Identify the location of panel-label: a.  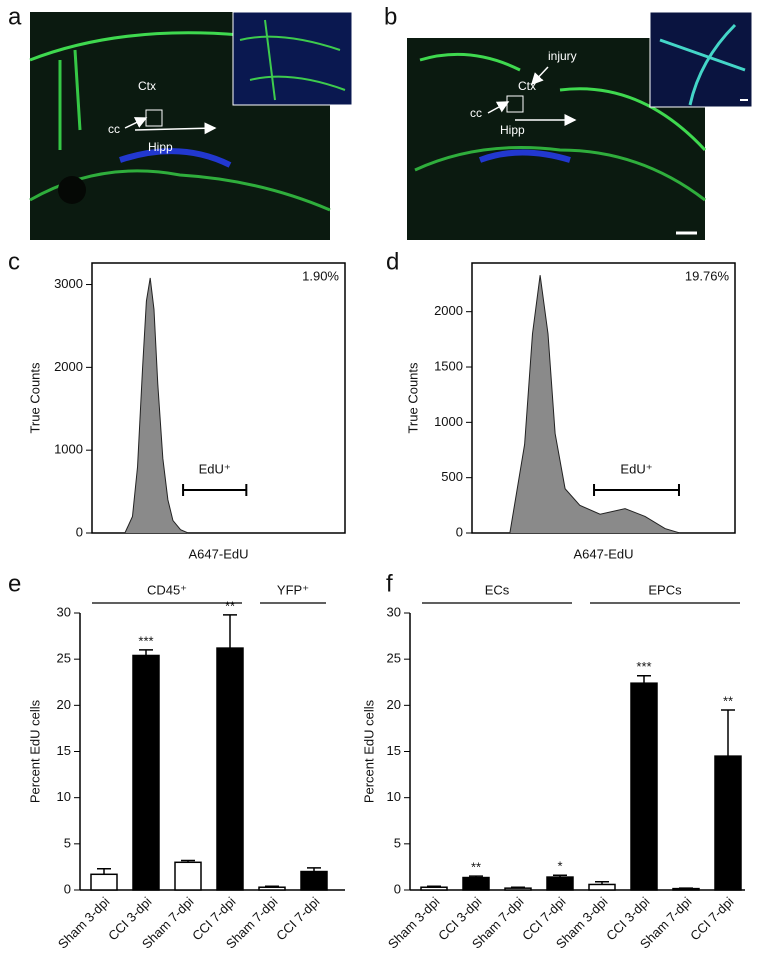
(15, 16).